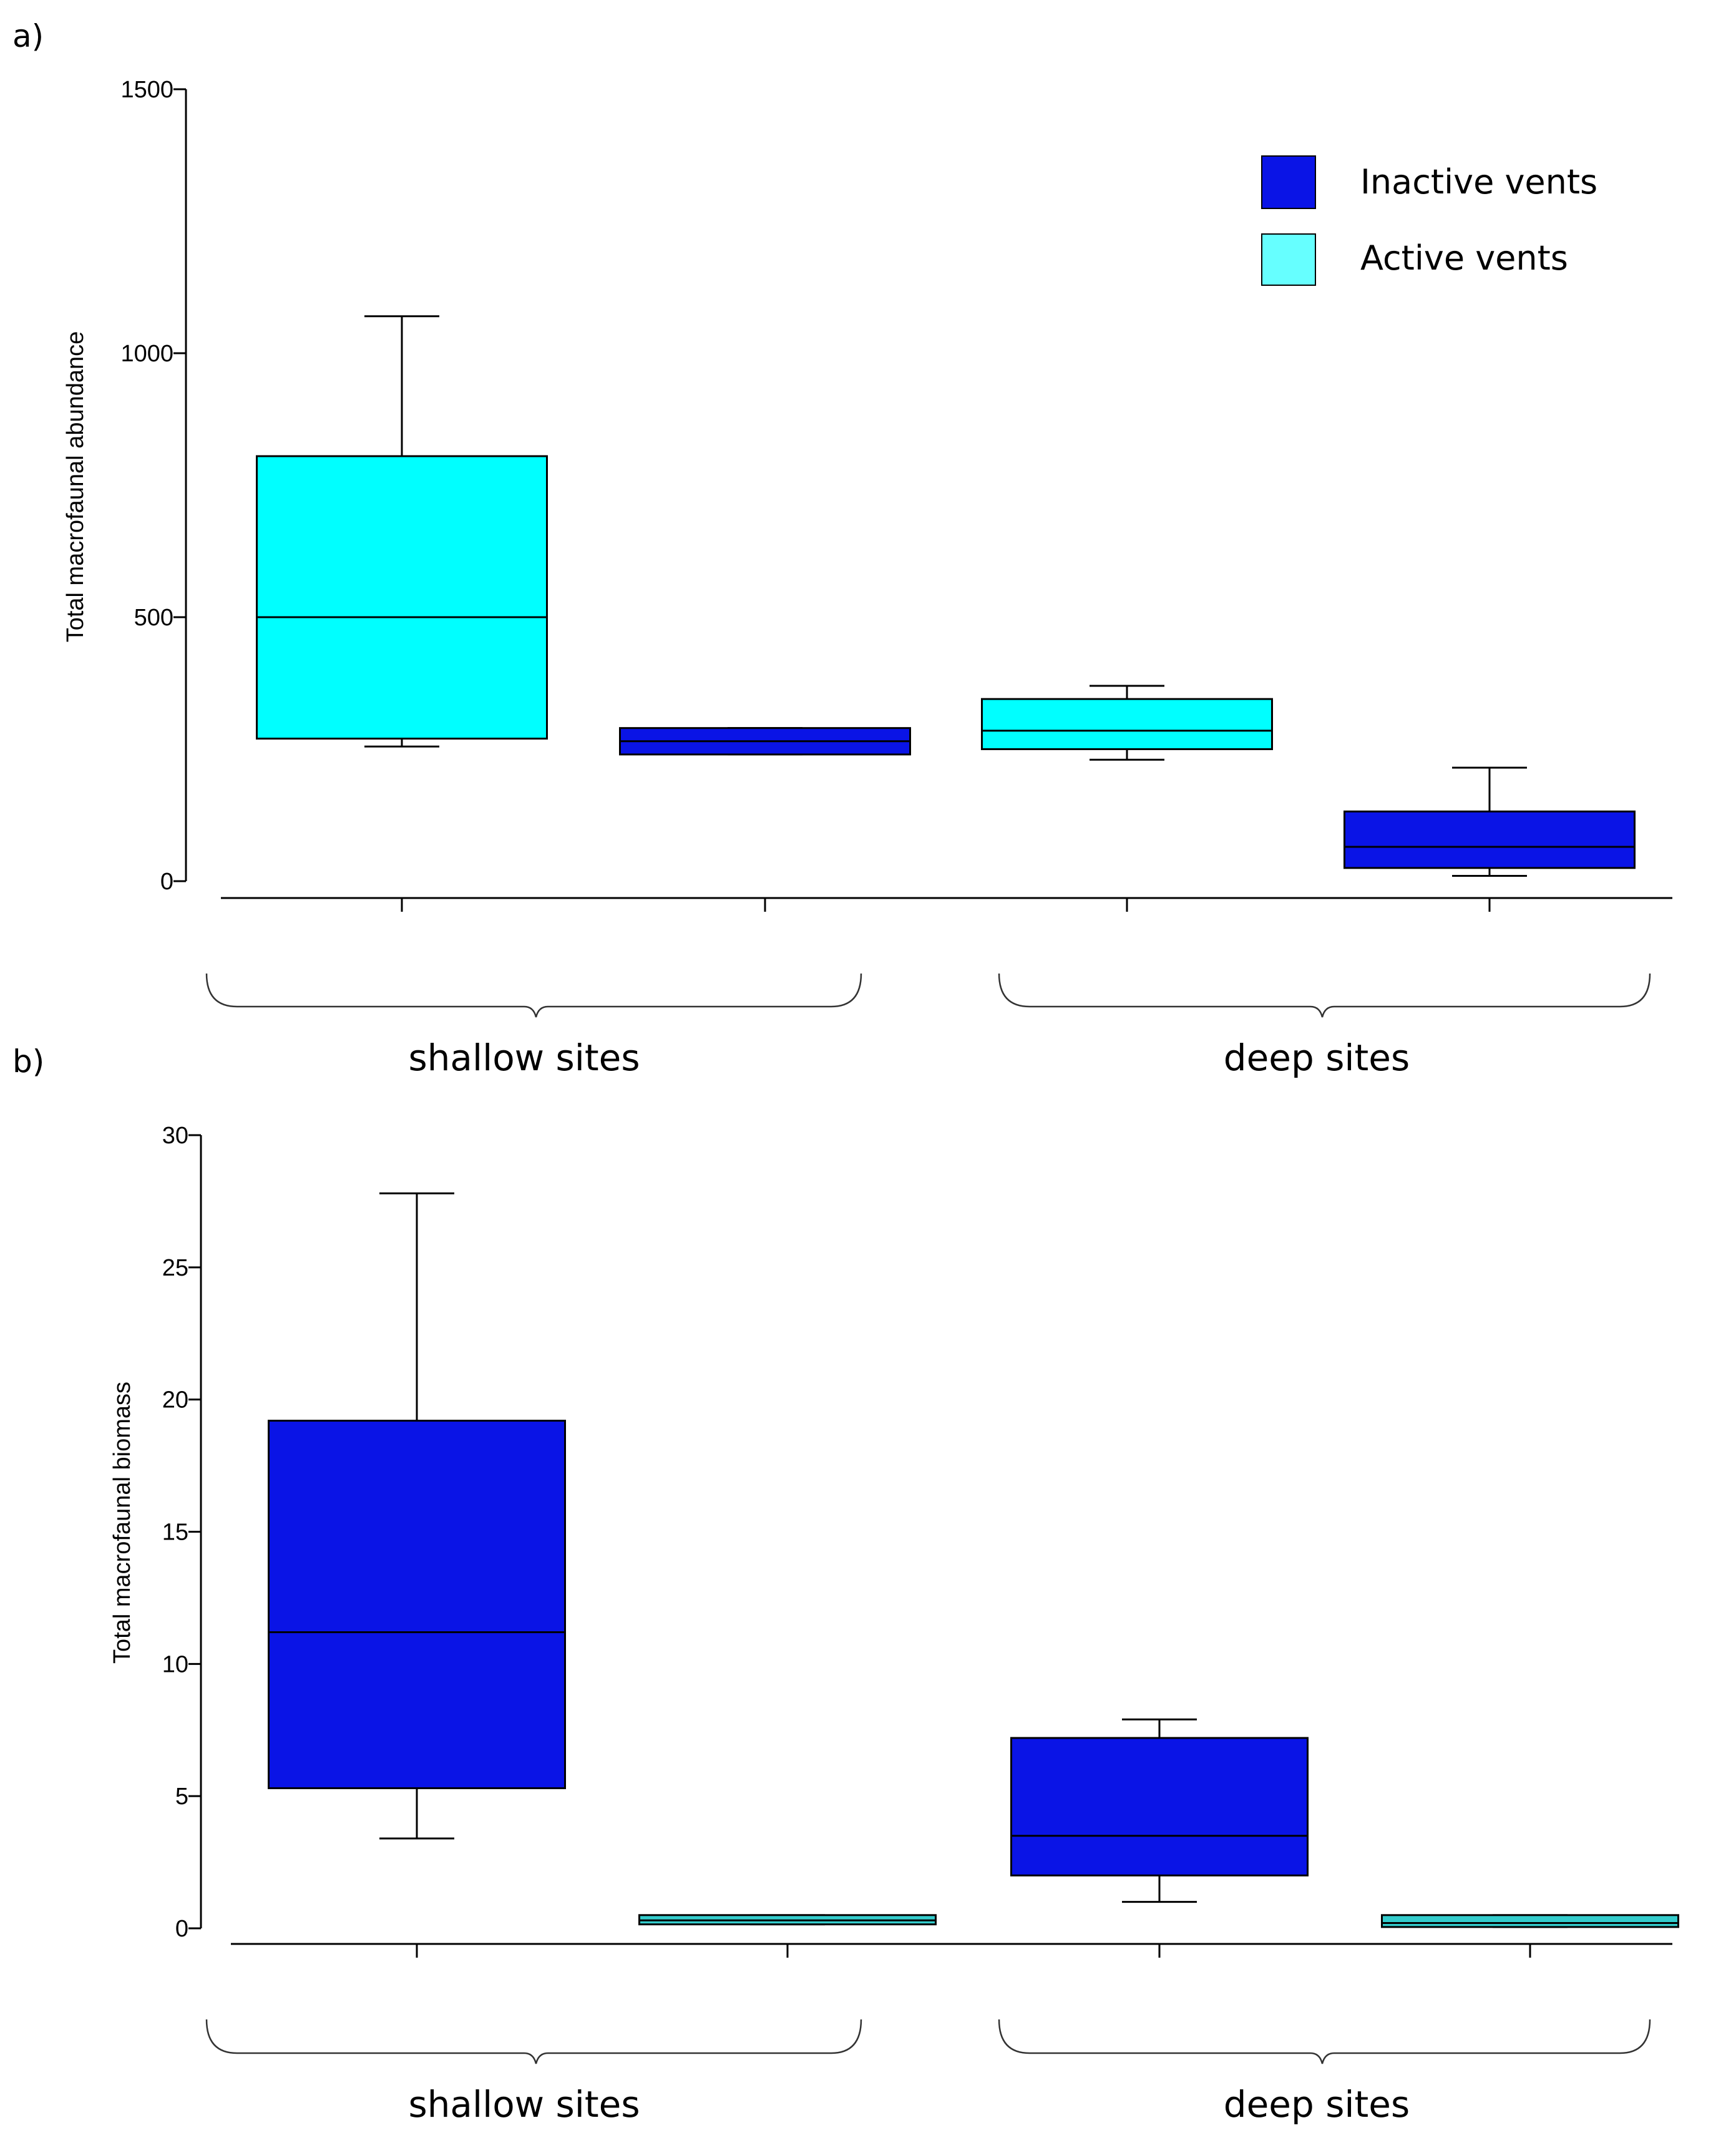  What do you see at coordinates (524, 1058) in the screenshot?
I see `panel-a-group-label-shallow: shallow sites` at bounding box center [524, 1058].